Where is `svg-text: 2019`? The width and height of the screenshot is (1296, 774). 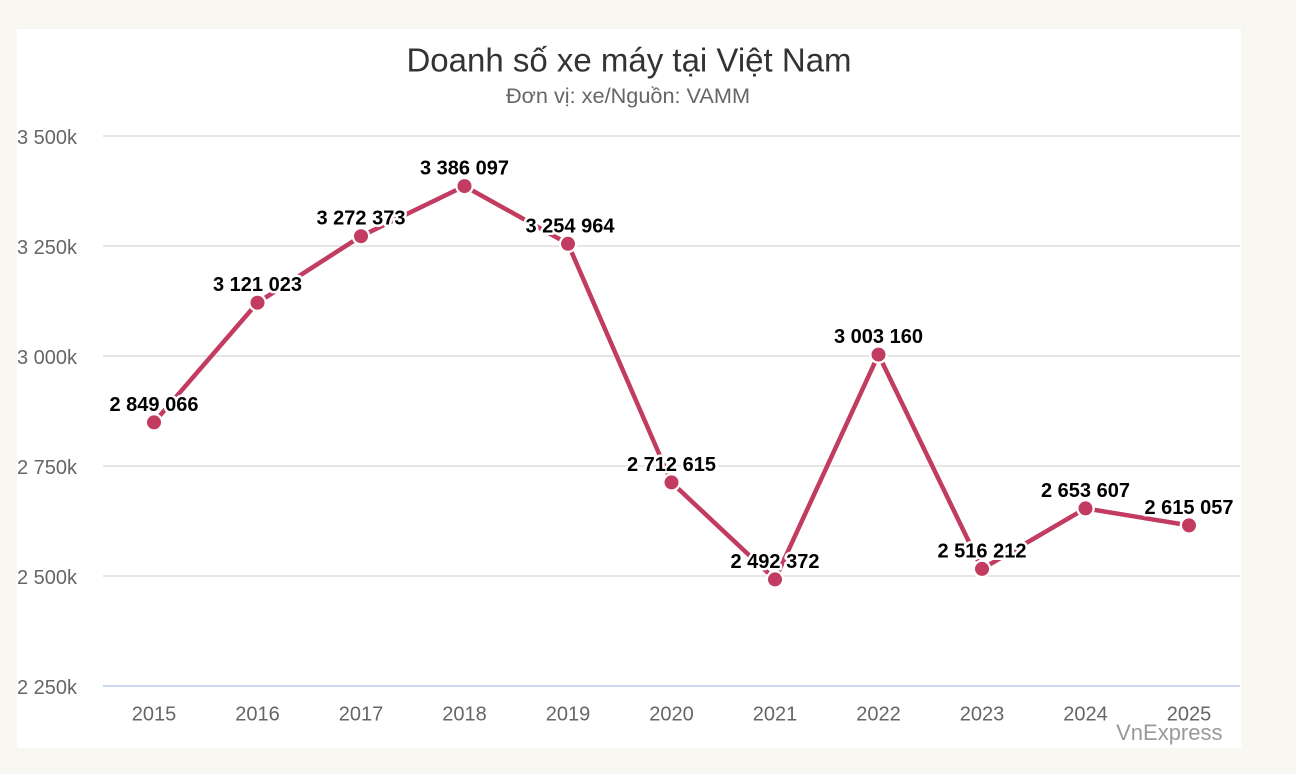 svg-text: 2019 is located at coordinates (568, 715).